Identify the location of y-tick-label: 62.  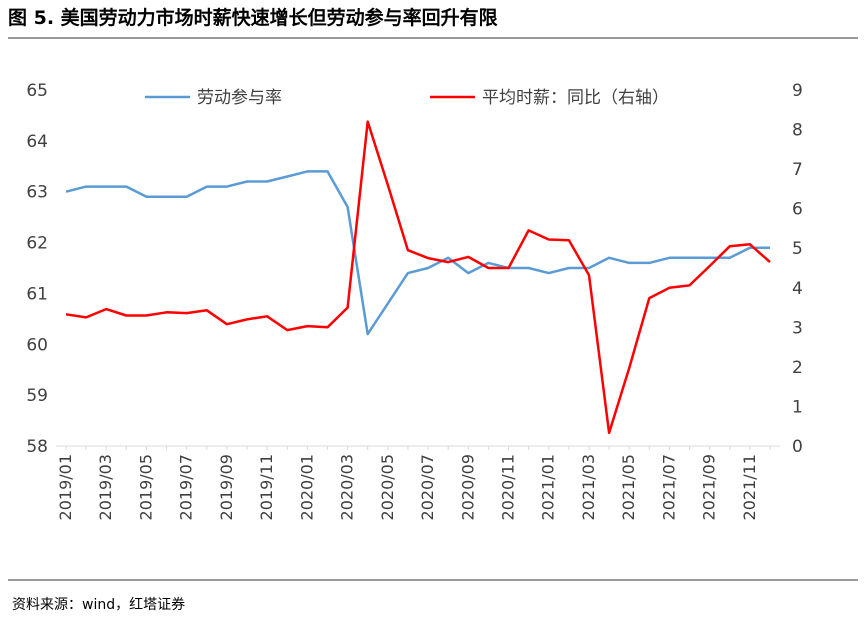
(37, 244).